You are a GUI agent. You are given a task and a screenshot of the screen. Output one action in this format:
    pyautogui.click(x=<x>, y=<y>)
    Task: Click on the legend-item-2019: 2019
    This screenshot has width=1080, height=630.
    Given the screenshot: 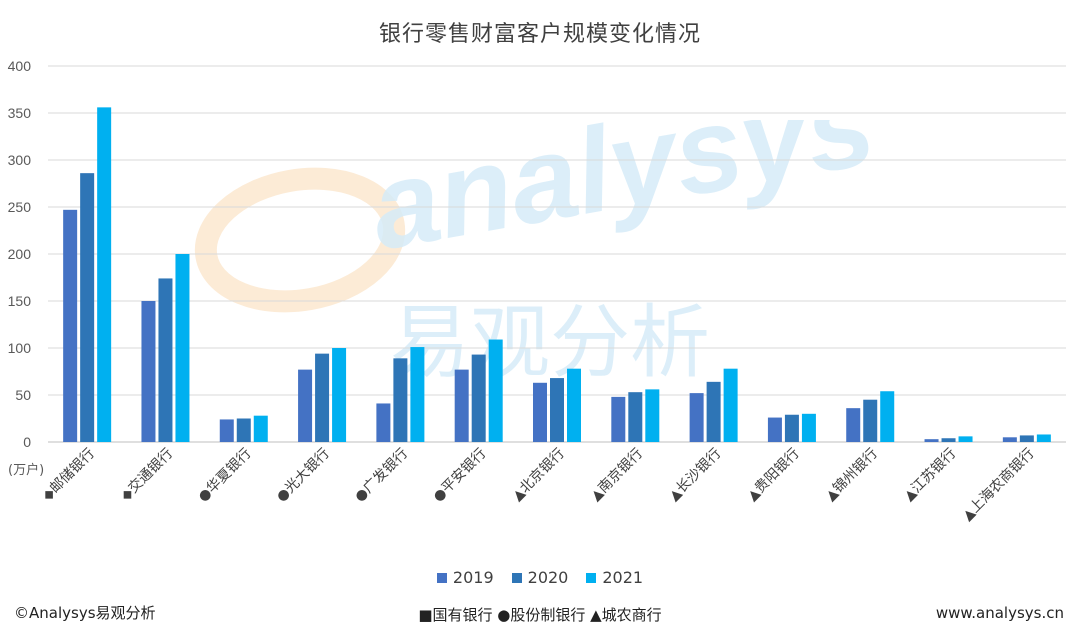 What is the action you would take?
    pyautogui.click(x=465, y=577)
    